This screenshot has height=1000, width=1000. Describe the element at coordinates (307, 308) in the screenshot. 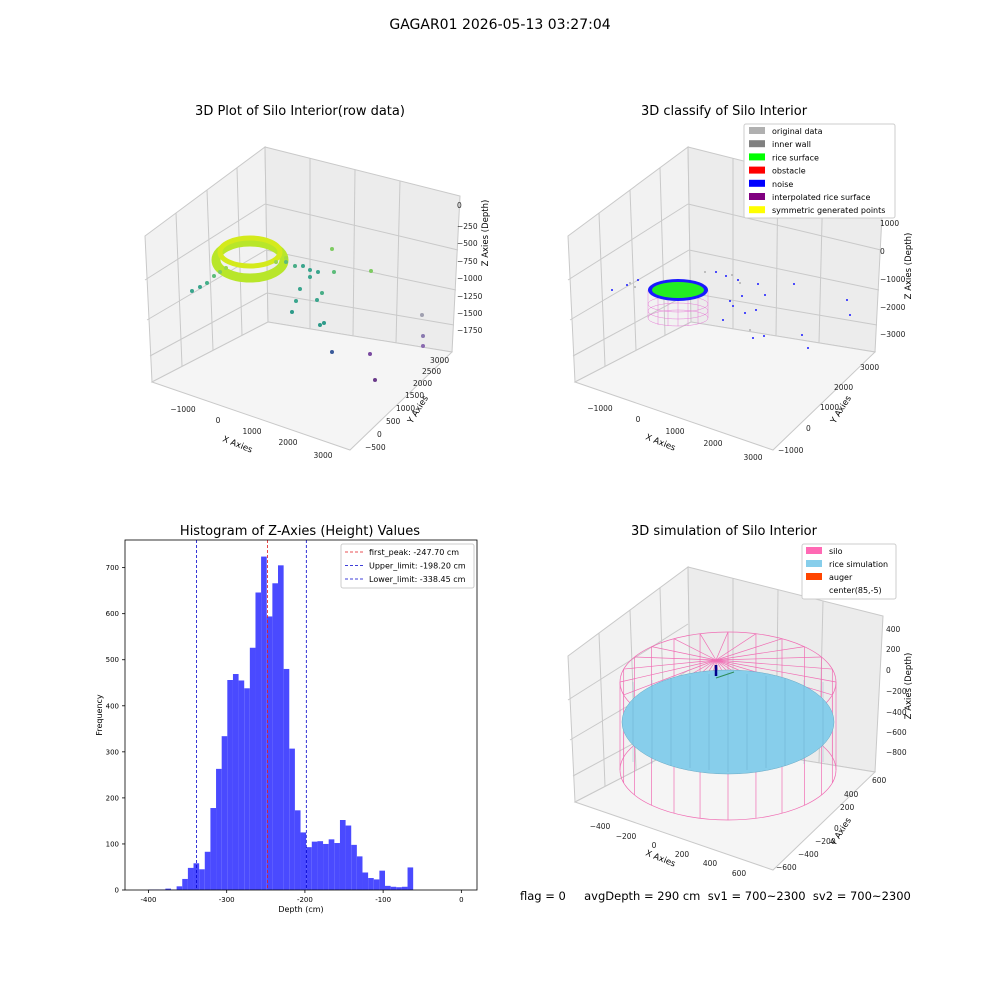

I see `panel1-points` at that location.